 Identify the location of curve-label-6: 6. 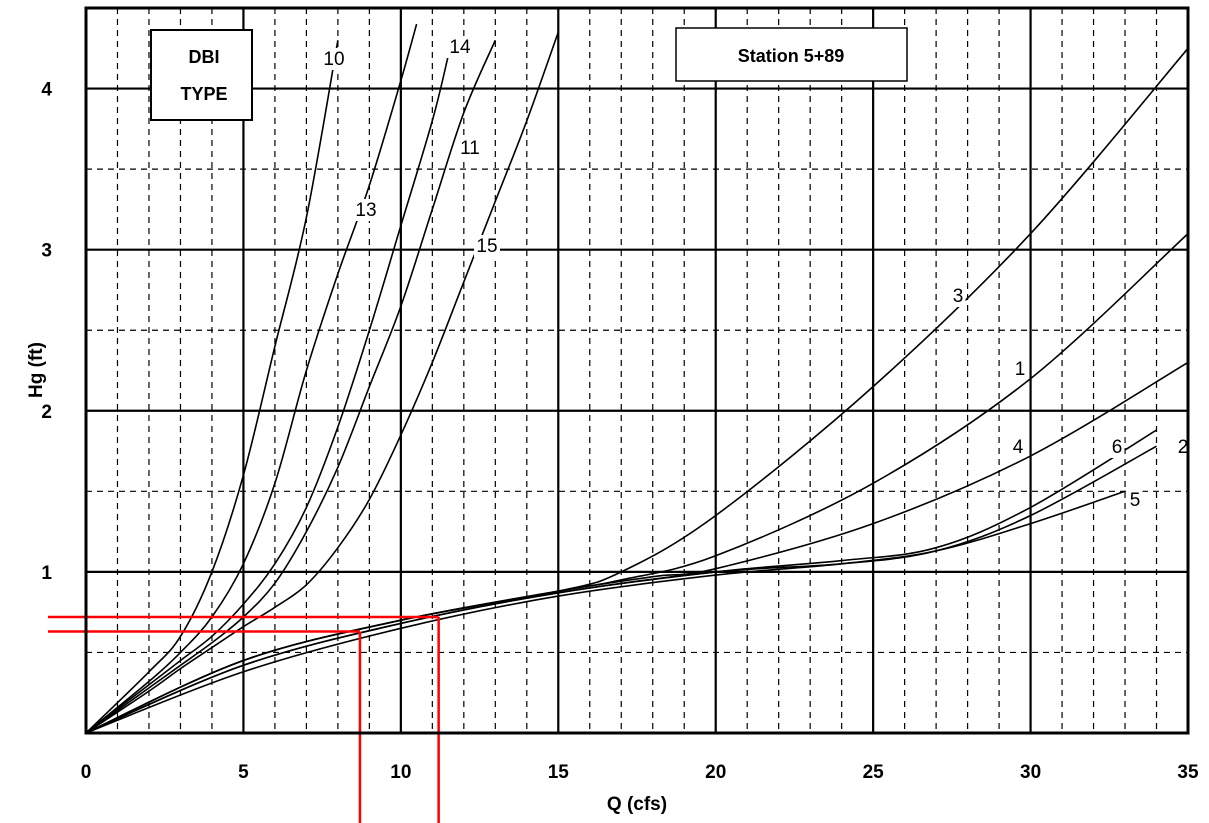
(1117, 447).